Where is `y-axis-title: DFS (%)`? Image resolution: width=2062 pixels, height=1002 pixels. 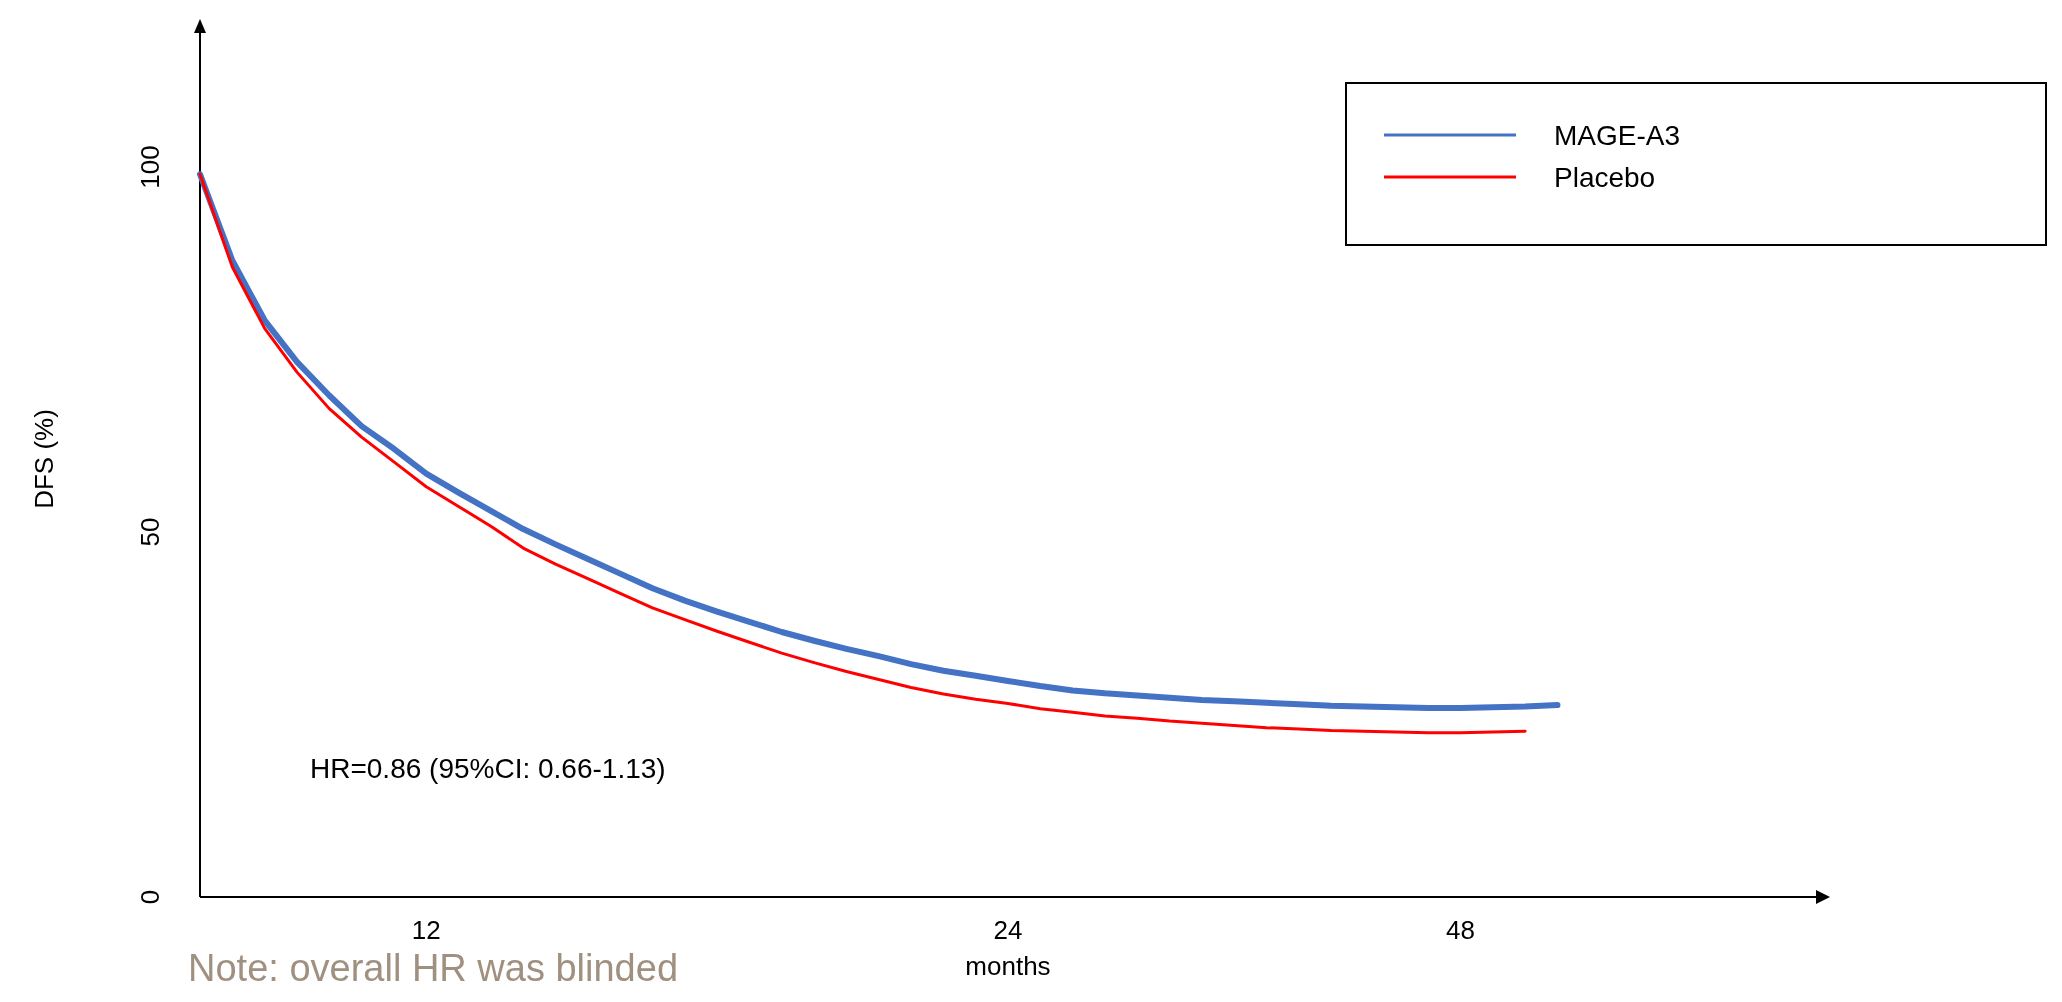 y-axis-title: DFS (%) is located at coordinates (44, 459).